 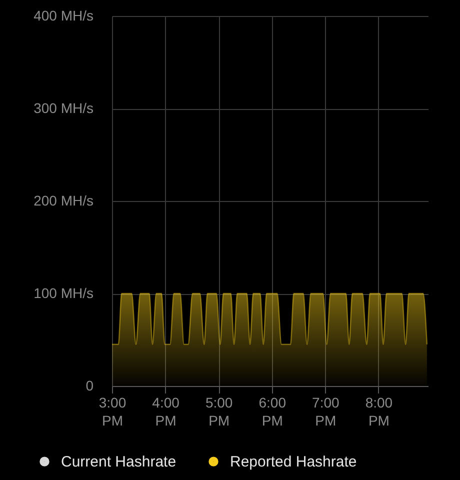 I want to click on y-tick-label: 300 MH/s, so click(x=64, y=108).